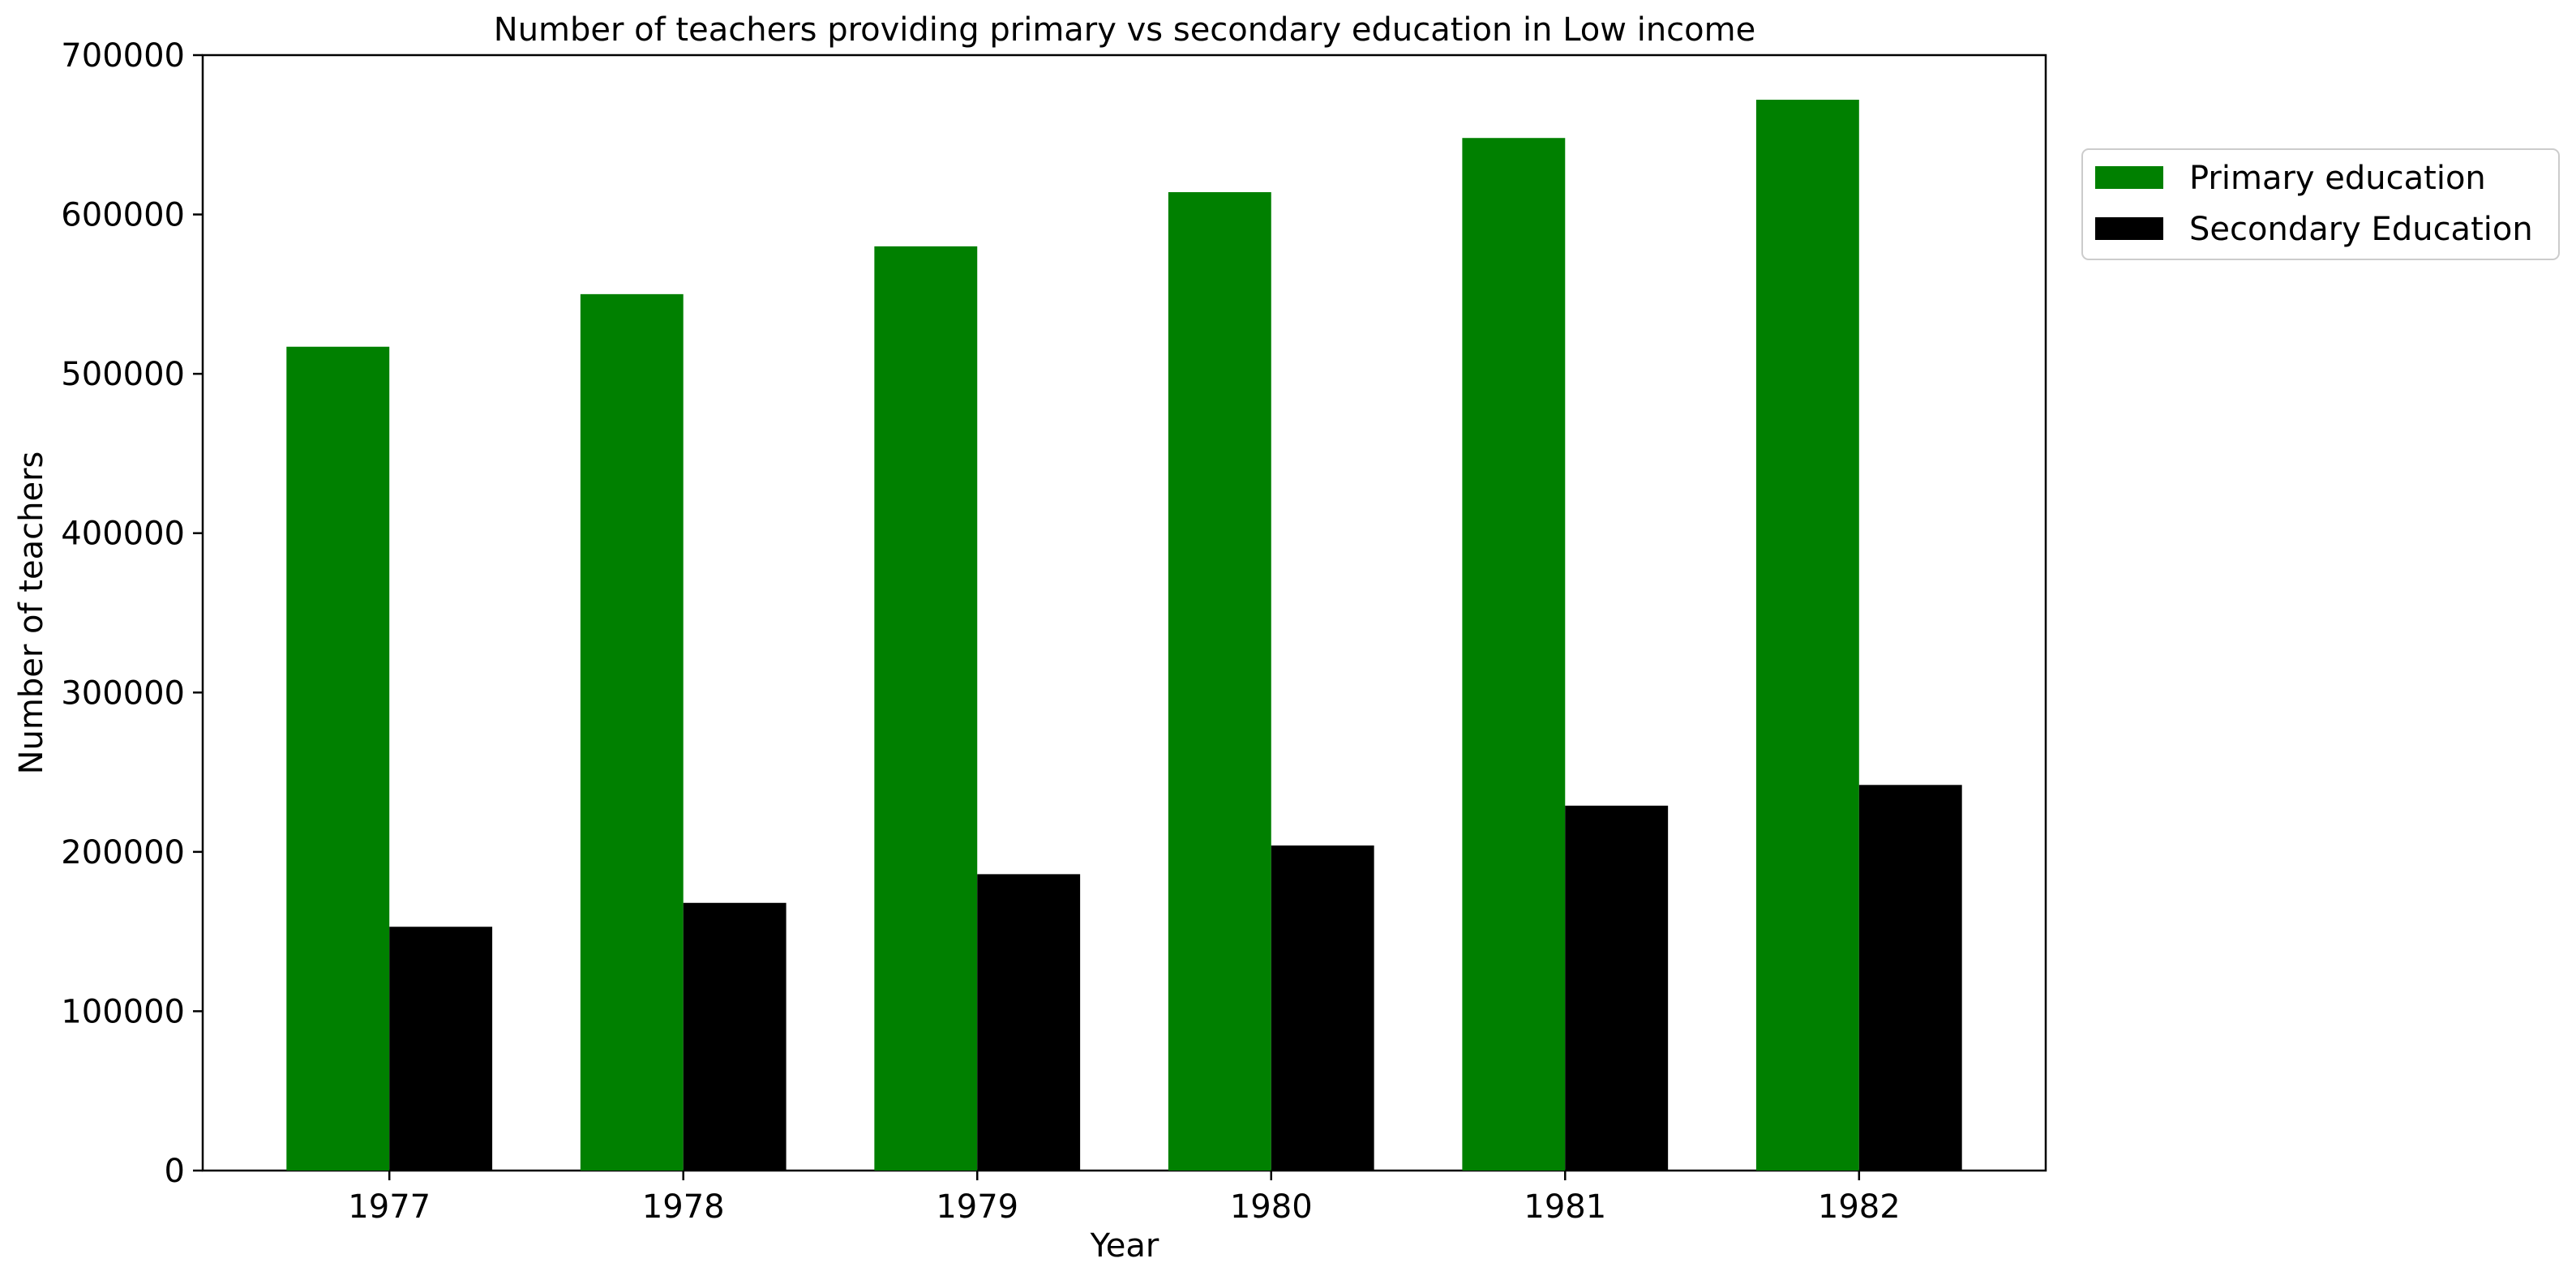  I want to click on bar-primary-1977, so click(338, 759).